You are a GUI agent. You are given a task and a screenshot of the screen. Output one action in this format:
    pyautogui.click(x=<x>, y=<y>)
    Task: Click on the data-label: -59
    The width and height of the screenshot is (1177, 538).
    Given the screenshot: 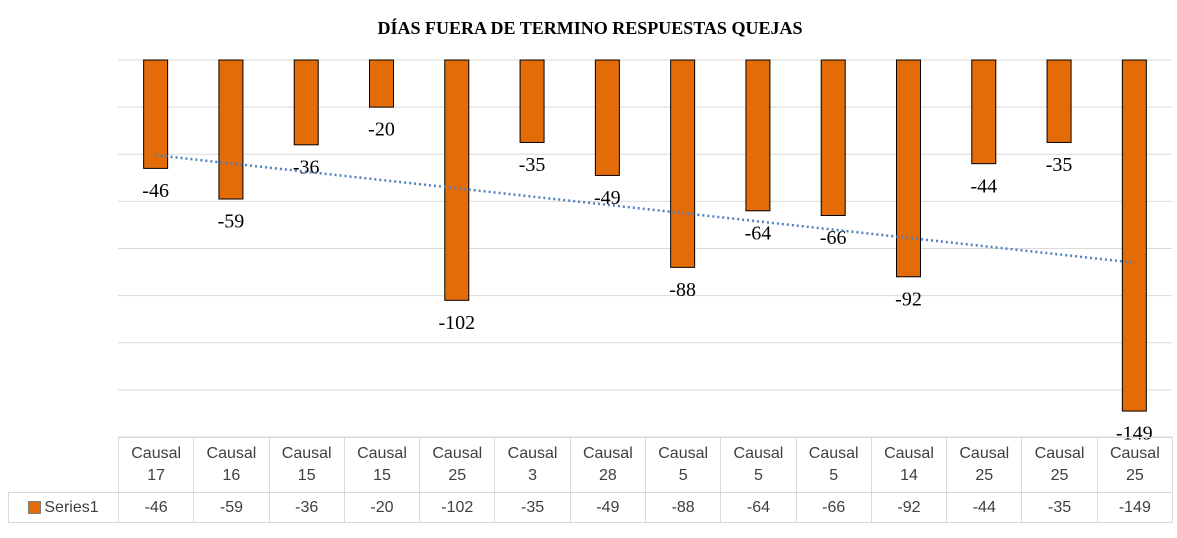 What is the action you would take?
    pyautogui.click(x=231, y=222)
    